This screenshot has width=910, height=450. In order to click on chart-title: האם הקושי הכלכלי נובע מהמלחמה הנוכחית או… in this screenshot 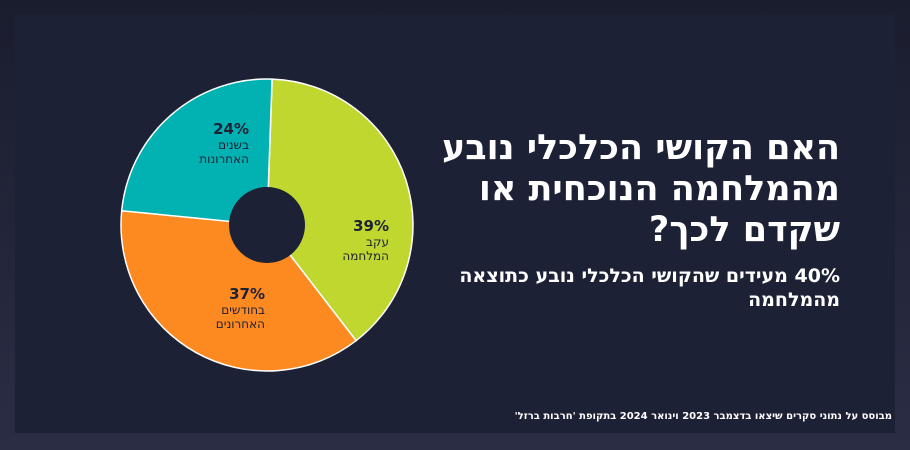, I will do `click(640, 189)`.